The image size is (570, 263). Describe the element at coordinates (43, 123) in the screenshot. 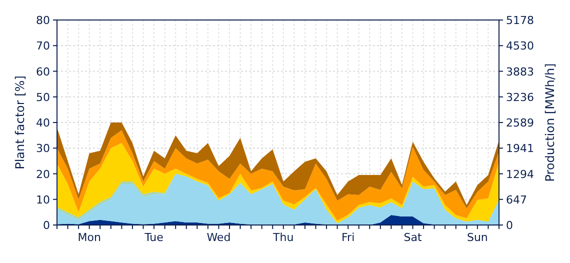

I see `y-tick-label: 40` at that location.